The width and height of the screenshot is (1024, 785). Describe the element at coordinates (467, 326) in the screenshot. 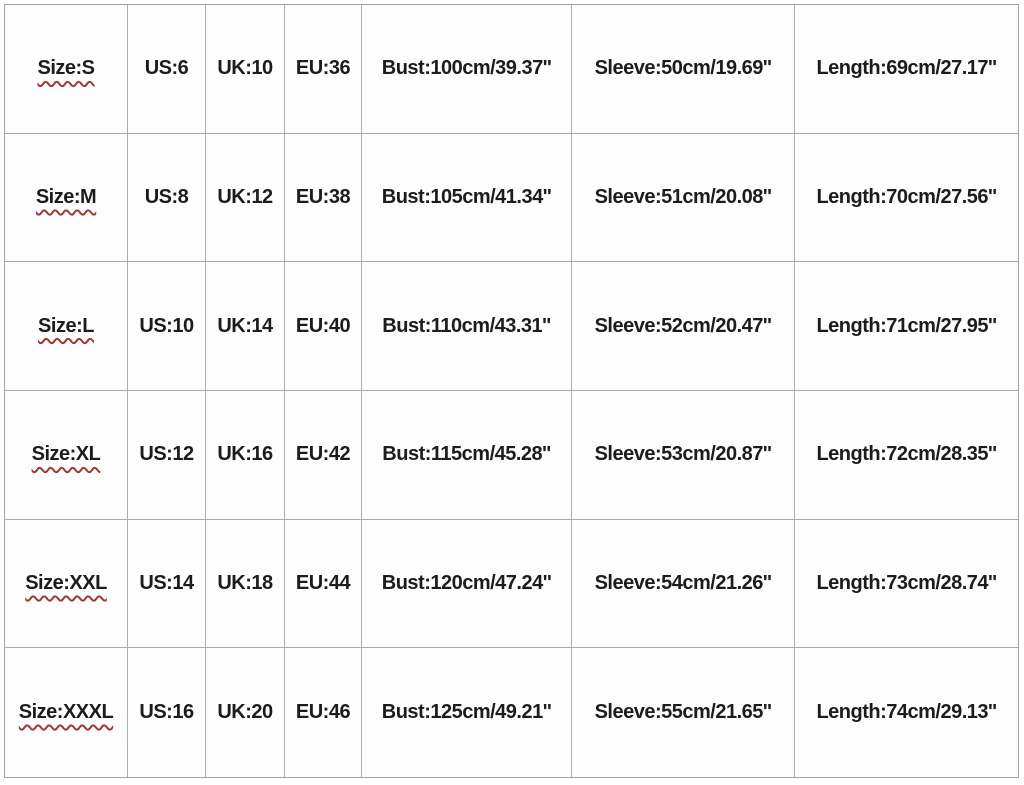

I see `bust-cell: Bust:110cm/43.31''` at that location.